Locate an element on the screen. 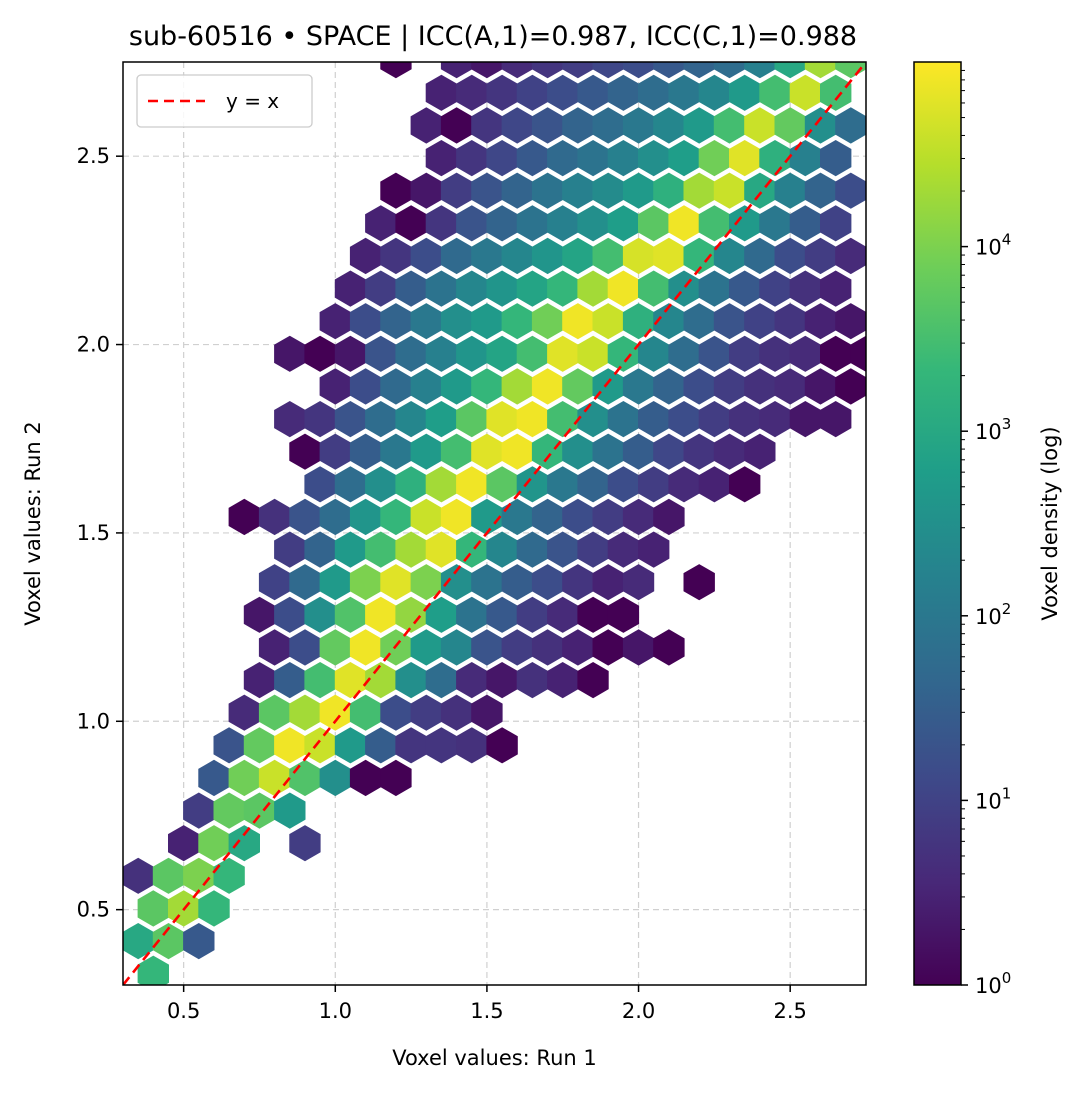  colorbar-tick-label: 10⁰ is located at coordinates (993, 983).